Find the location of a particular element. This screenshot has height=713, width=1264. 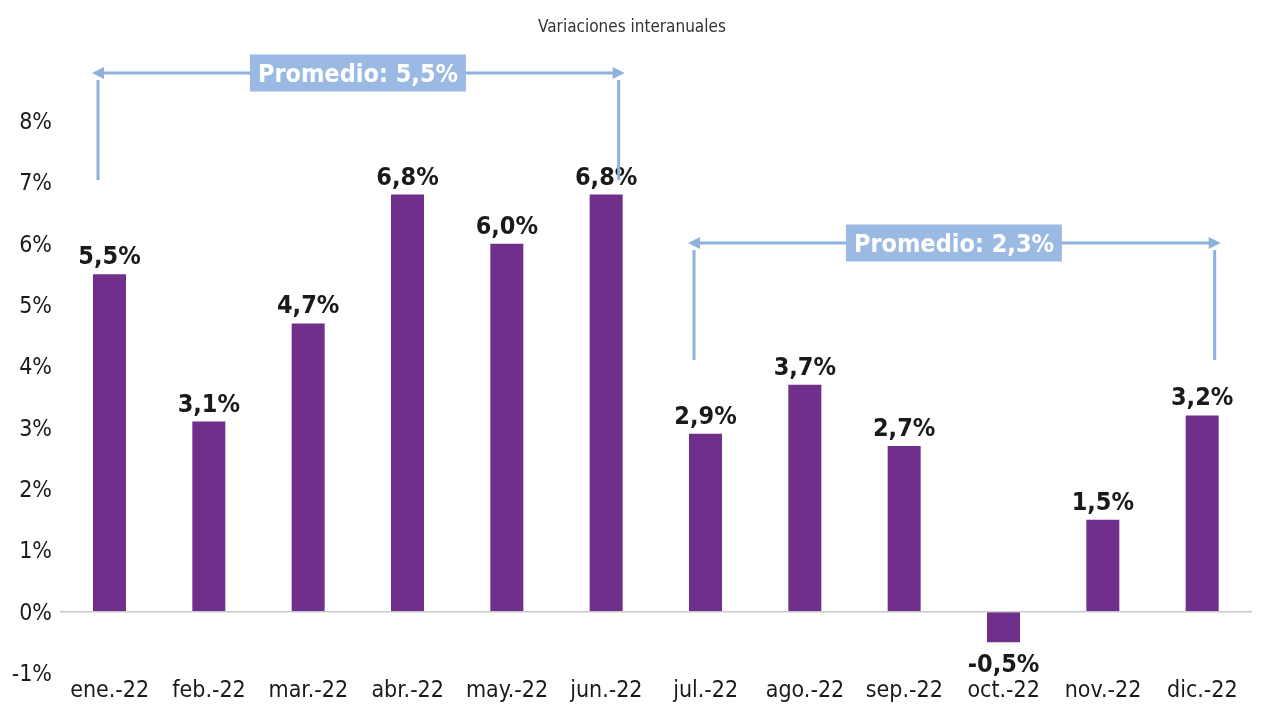

data-label: 1,5% is located at coordinates (1103, 501).